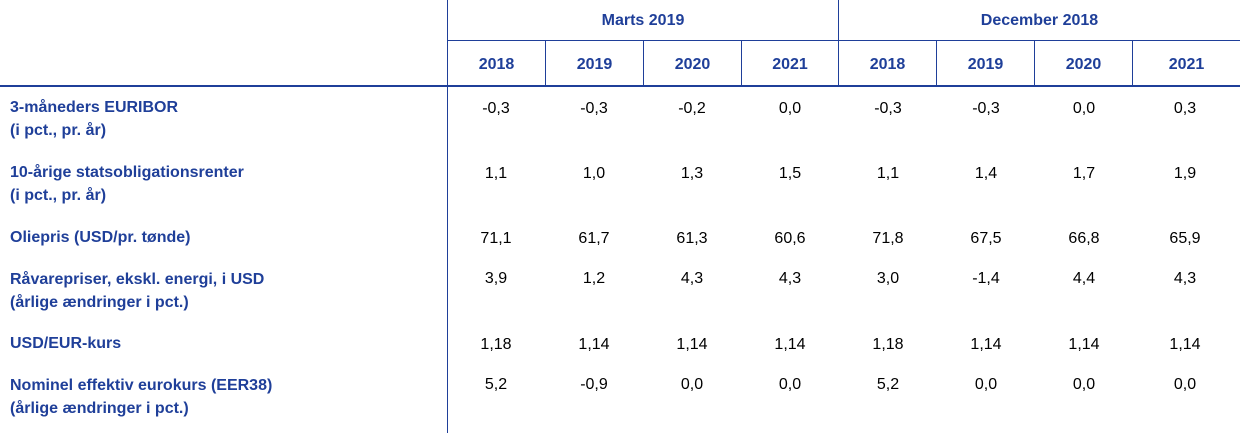 This screenshot has height=433, width=1240. Describe the element at coordinates (594, 384) in the screenshot. I see `value-cell: -0,9` at that location.